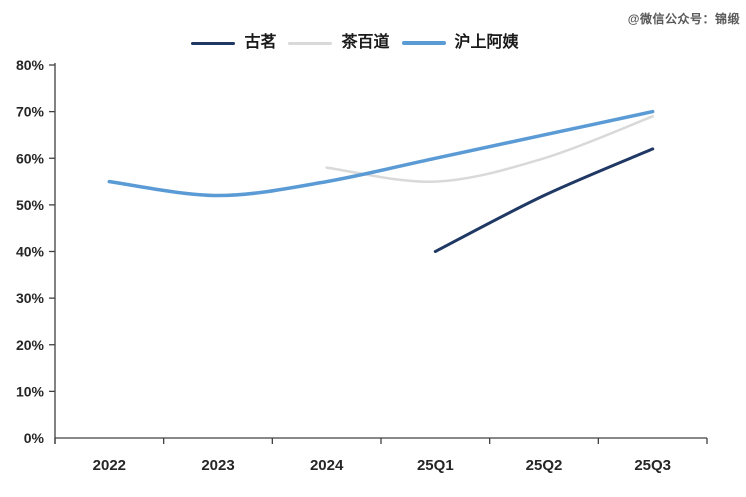 The width and height of the screenshot is (746, 497). What do you see at coordinates (213, 43) in the screenshot?
I see `legend-line-swatch-navy` at bounding box center [213, 43].